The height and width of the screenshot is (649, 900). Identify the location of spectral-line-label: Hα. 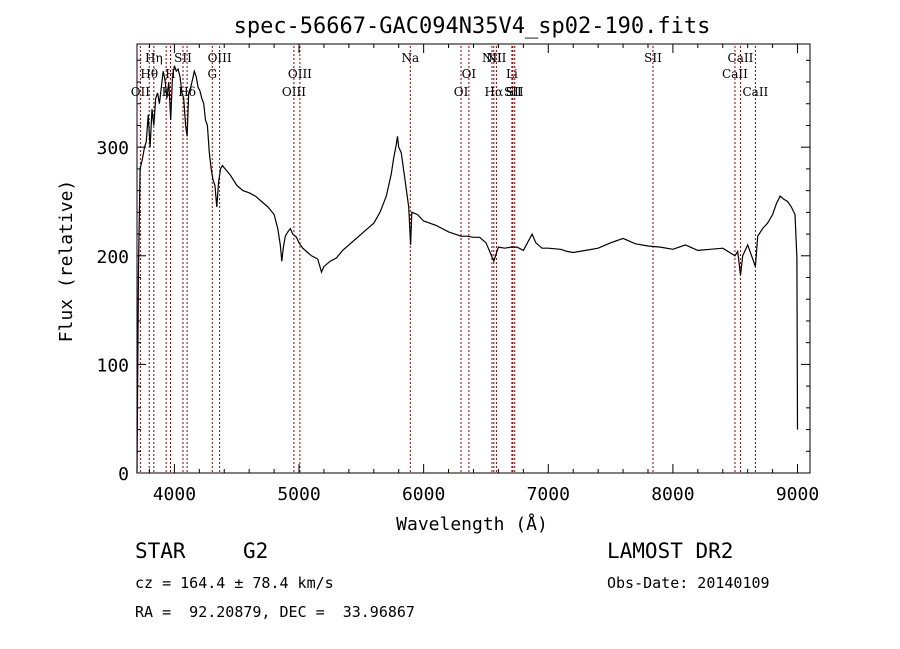
(494, 92).